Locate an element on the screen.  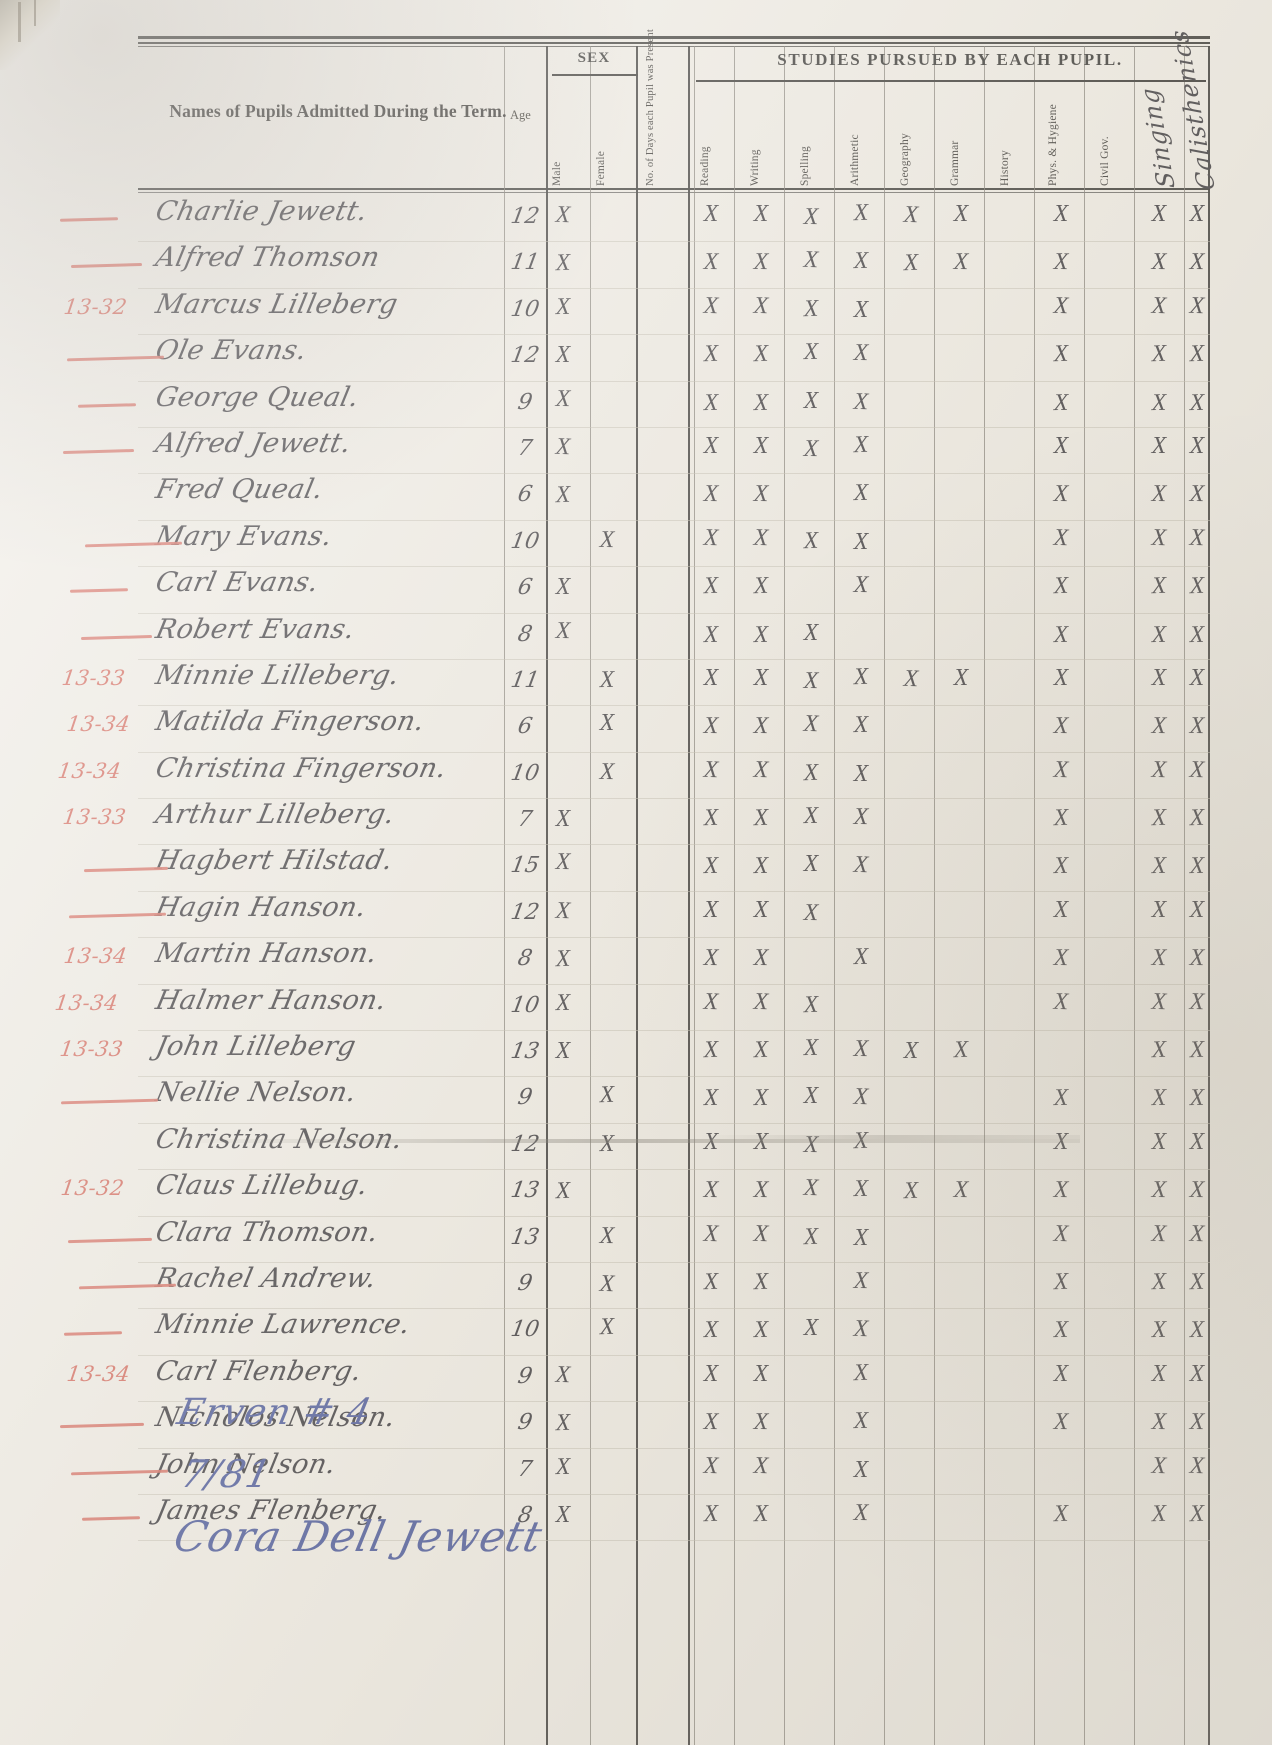
pupil-name: Rachel Andrew. is located at coordinates (266, 1278).